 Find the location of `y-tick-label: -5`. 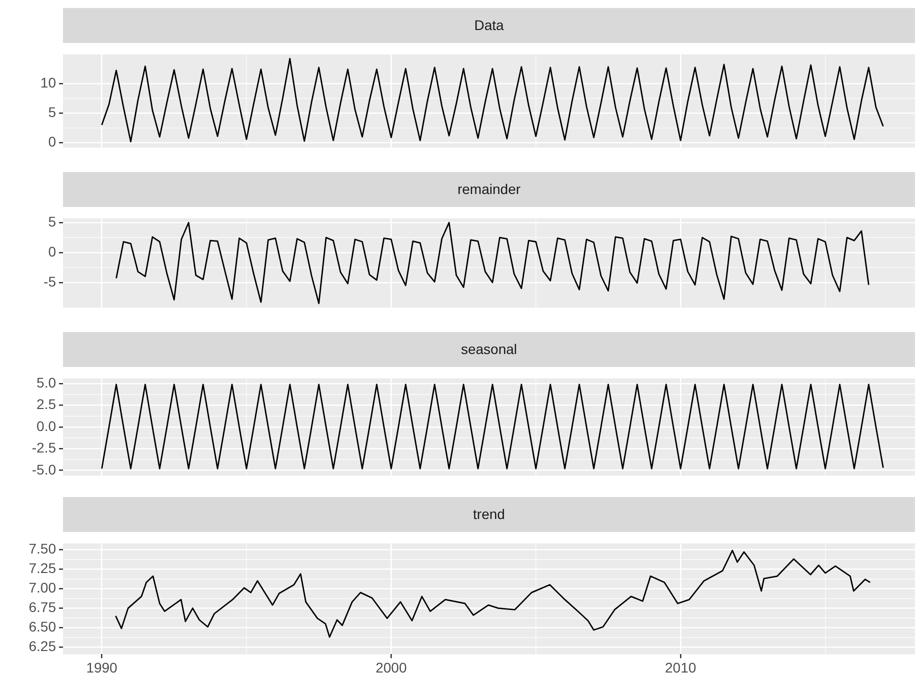

y-tick-label: -5 is located at coordinates (50, 281).